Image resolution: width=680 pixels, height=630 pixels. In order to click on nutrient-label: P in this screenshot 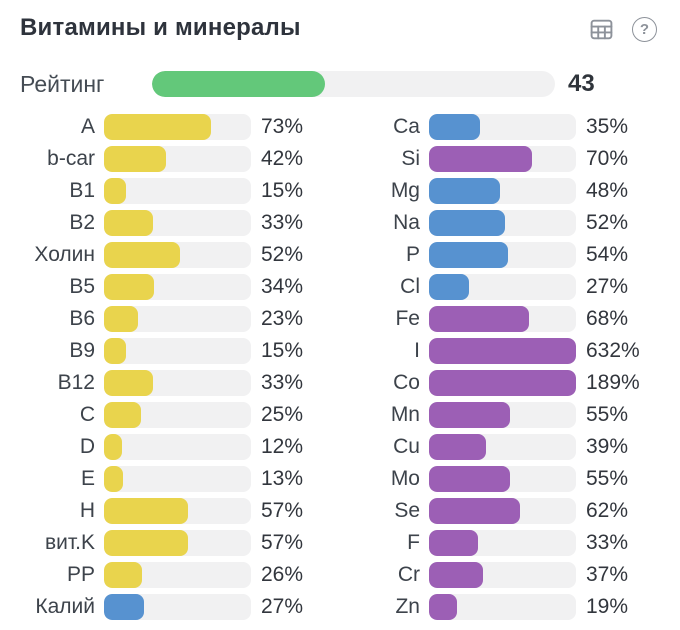, I will do `click(412, 254)`.